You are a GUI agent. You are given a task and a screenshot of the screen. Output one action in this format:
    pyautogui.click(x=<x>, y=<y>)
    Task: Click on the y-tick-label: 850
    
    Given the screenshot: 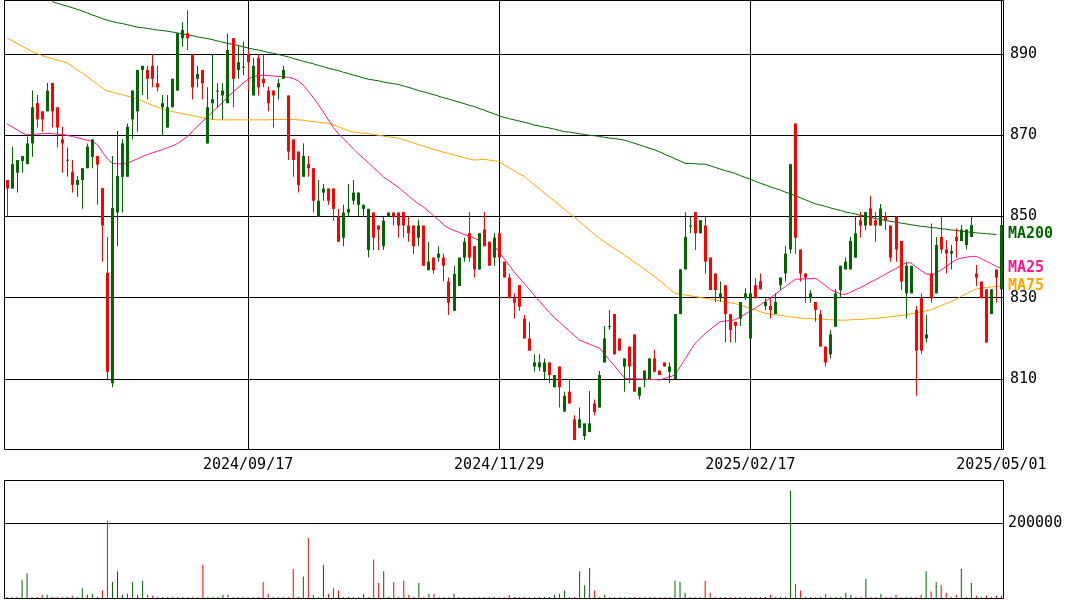 What is the action you would take?
    pyautogui.click(x=1024, y=215)
    